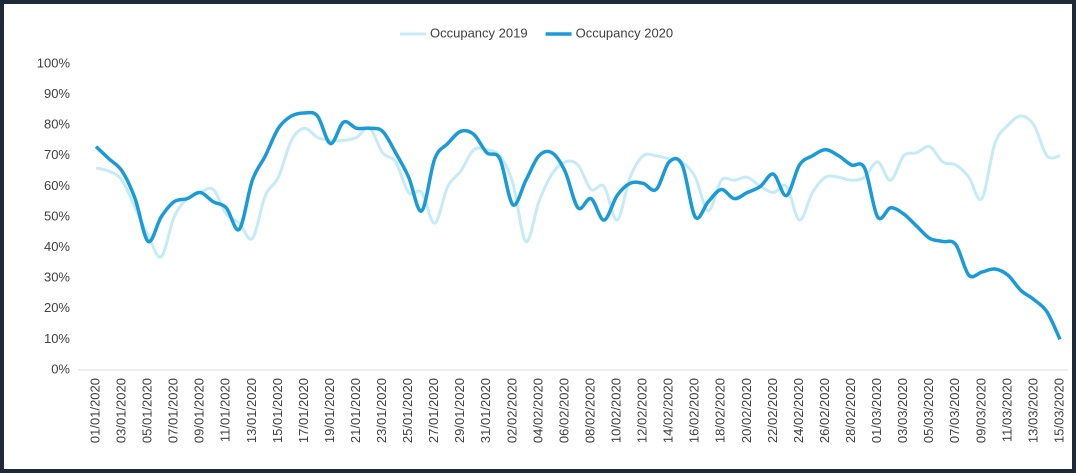  What do you see at coordinates (57, 246) in the screenshot?
I see `y-tick-label: 40%` at bounding box center [57, 246].